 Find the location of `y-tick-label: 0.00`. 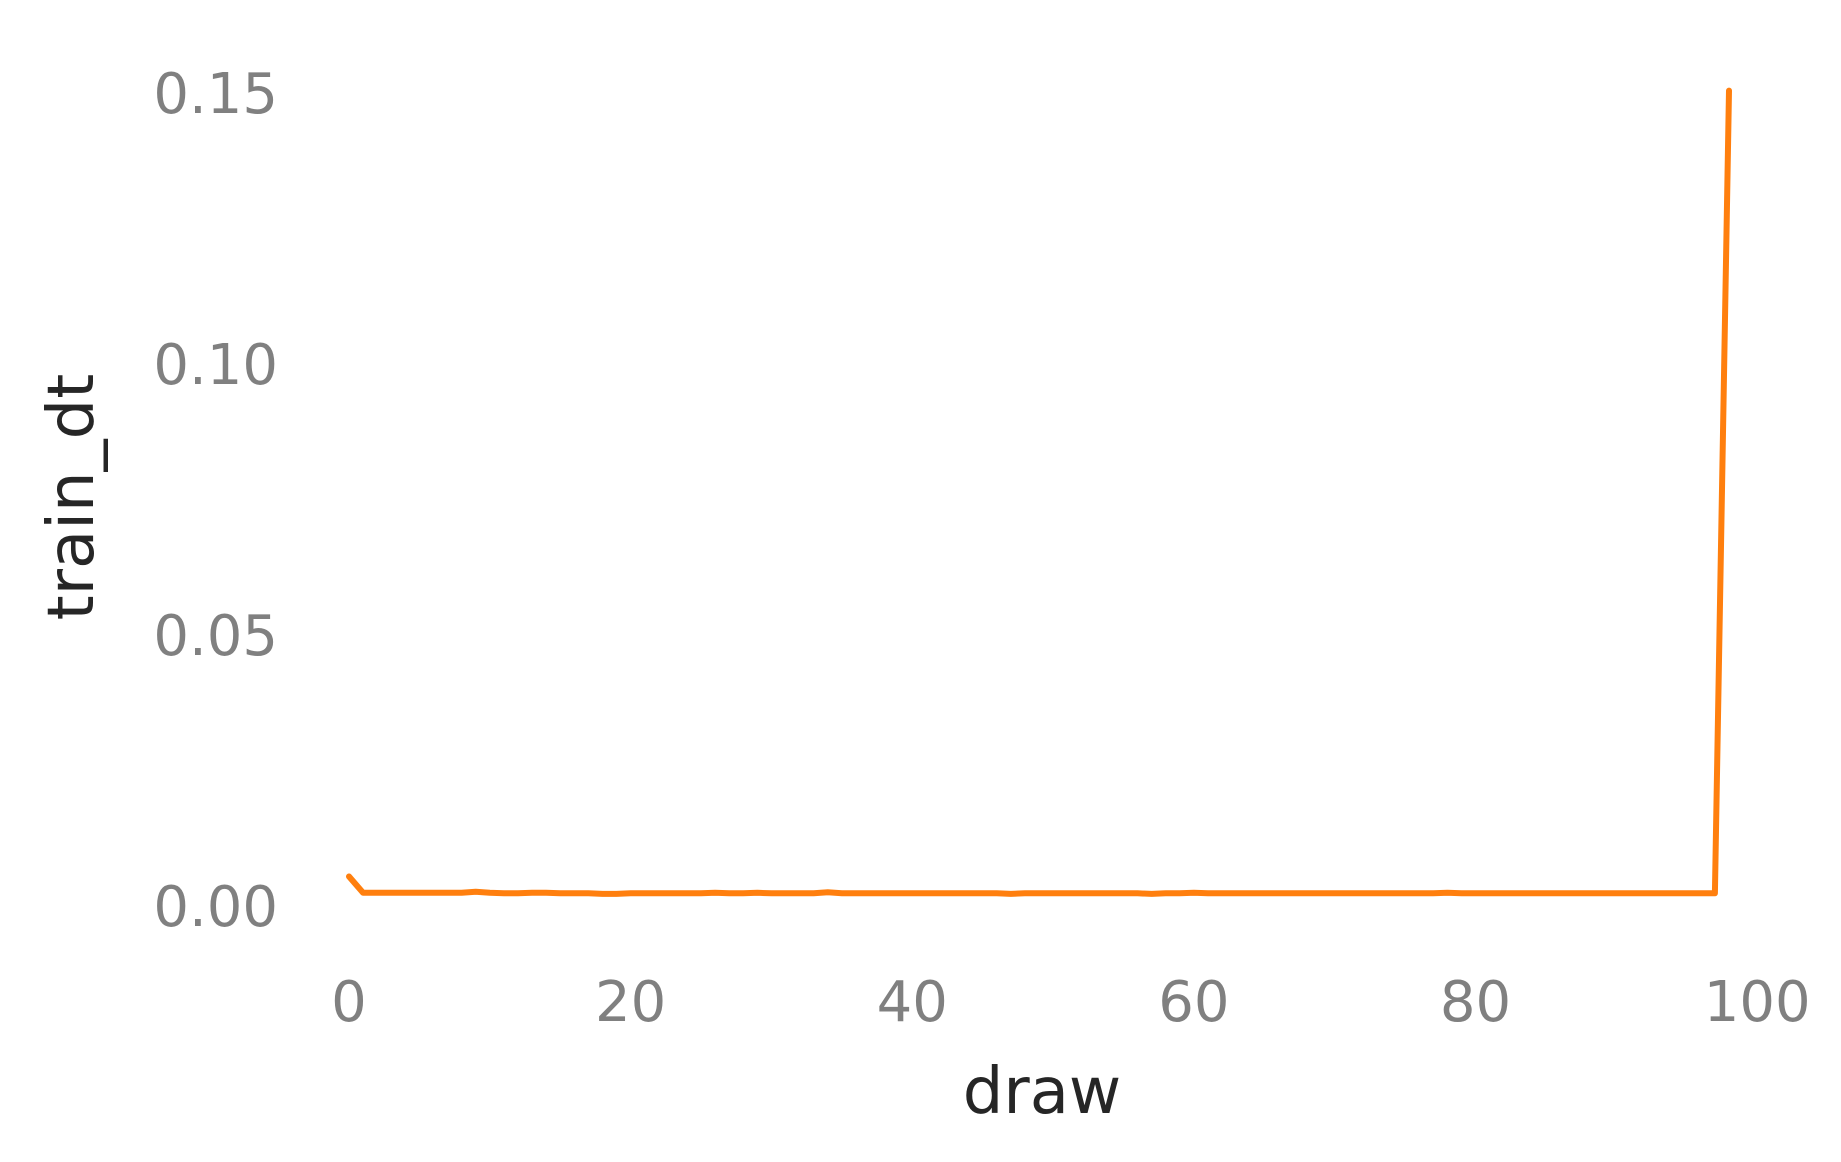

y-tick-label: 0.00 is located at coordinates (215, 907).